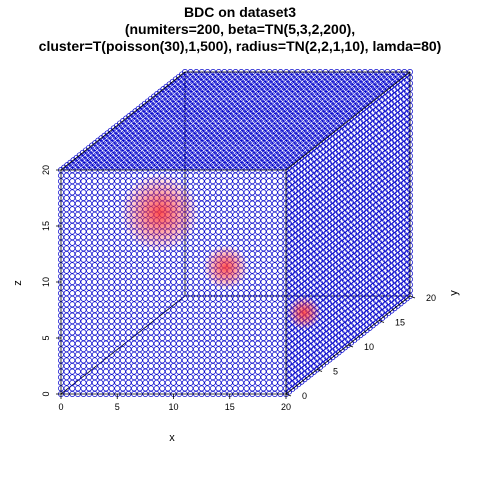  Describe the element at coordinates (173, 407) in the screenshot. I see `x-tick-label: 10` at that location.